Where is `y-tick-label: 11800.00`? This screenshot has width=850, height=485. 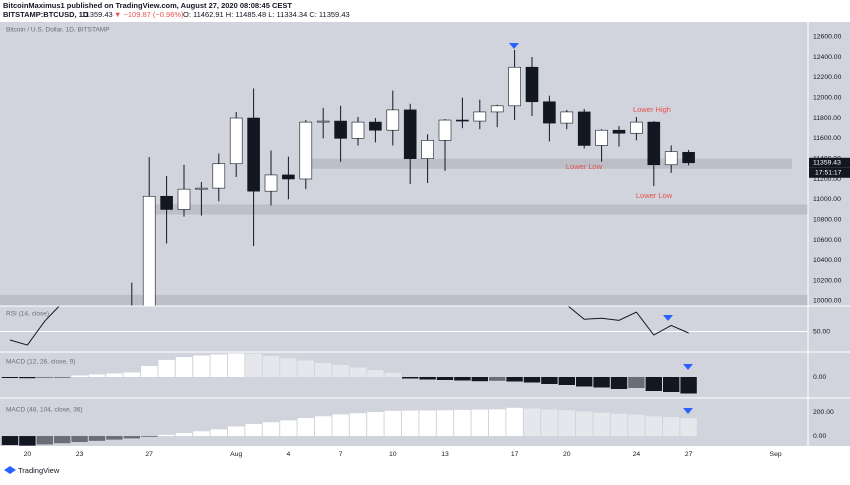
y-tick-label: 11800.00 is located at coordinates (827, 118).